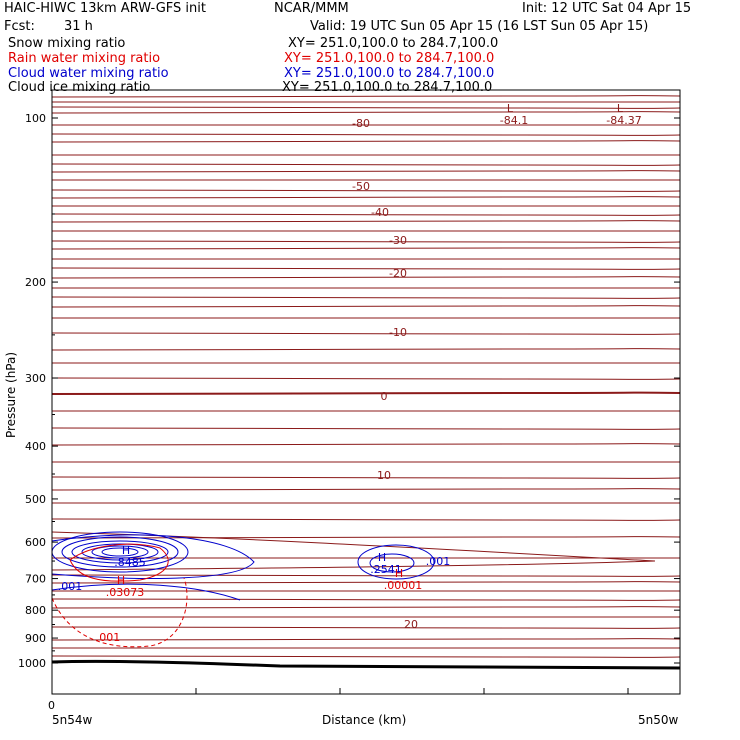 This screenshot has width=740, height=740. Describe the element at coordinates (387, 87) in the screenshot. I see `field-cloudice-xy: XY= 251.0,100.0 to 284.7,100.0` at that location.